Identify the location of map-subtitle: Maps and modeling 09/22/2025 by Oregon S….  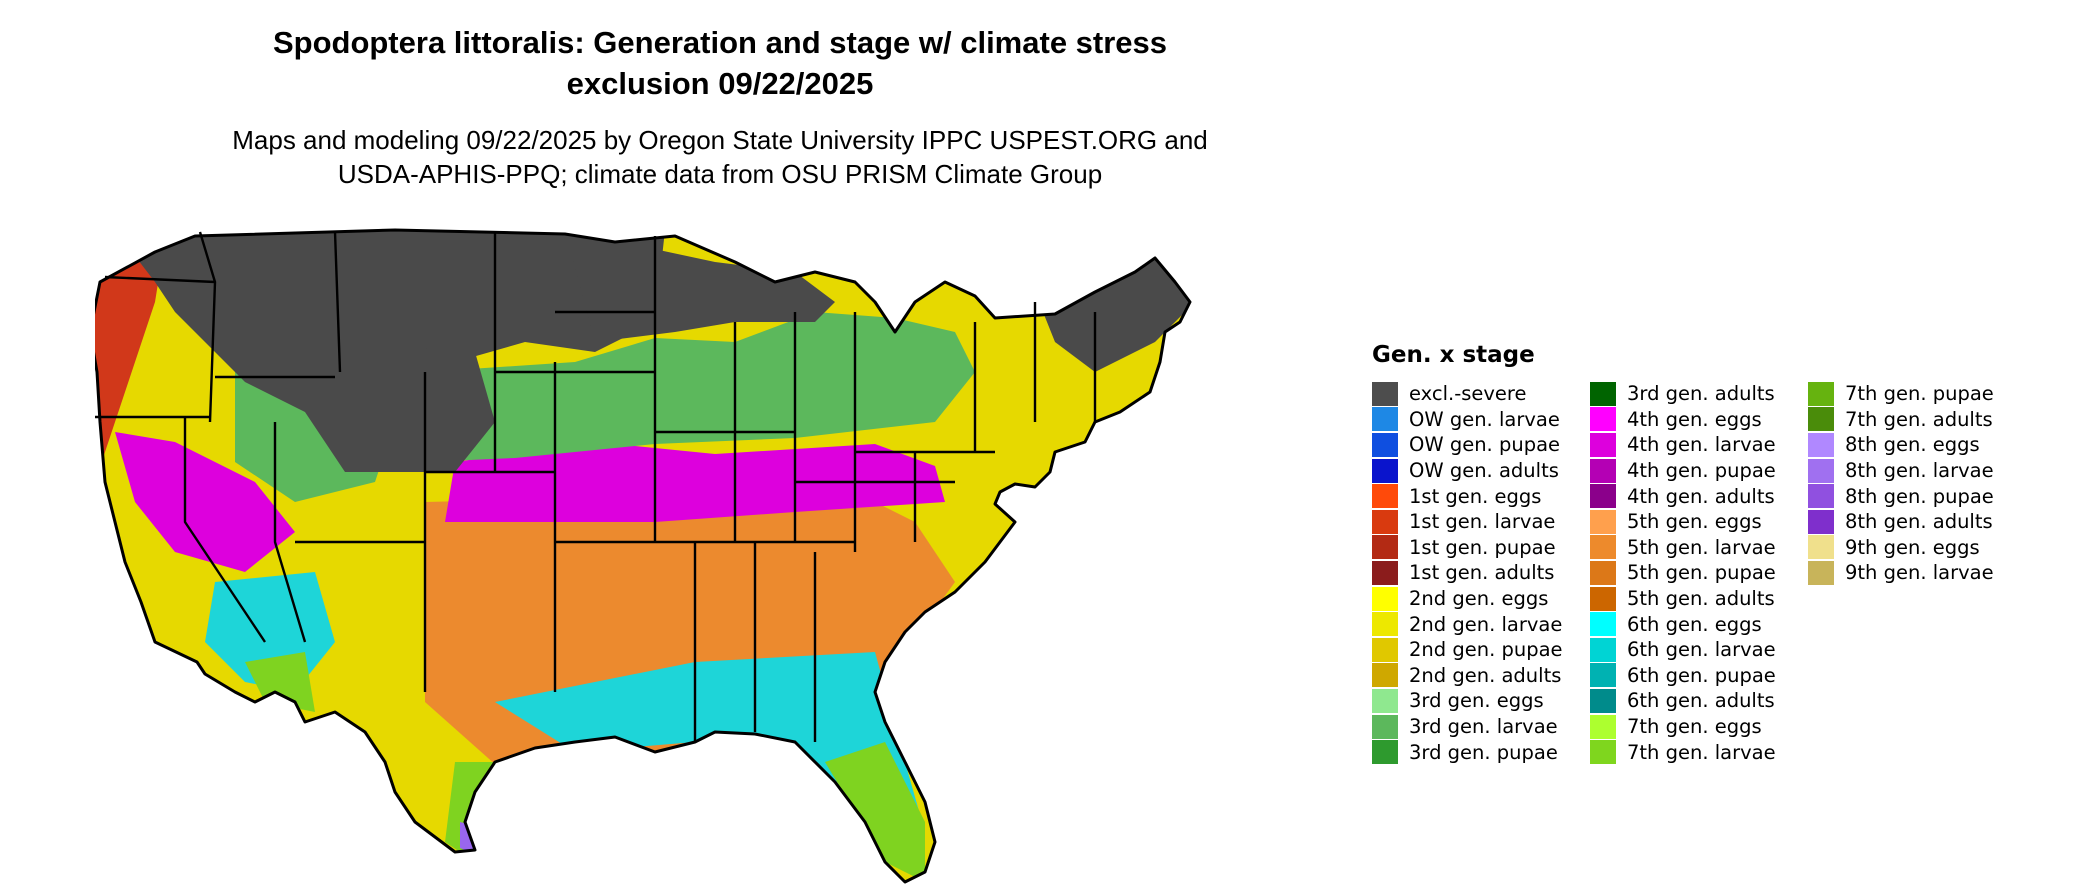
(720, 157).